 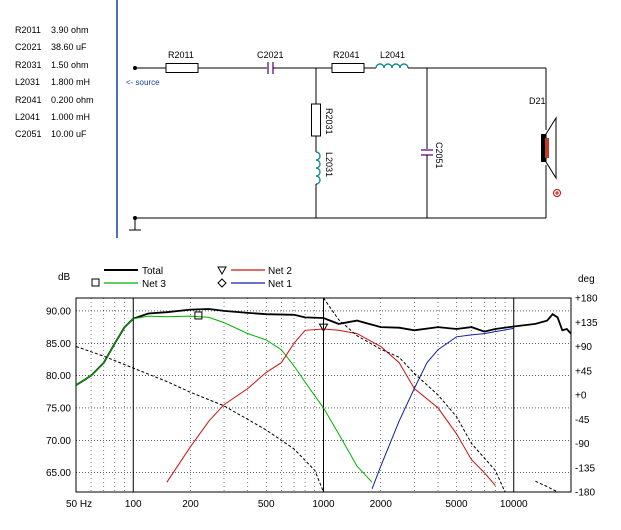 I want to click on parts-row: C2051 10.00 uF, so click(x=54, y=134).